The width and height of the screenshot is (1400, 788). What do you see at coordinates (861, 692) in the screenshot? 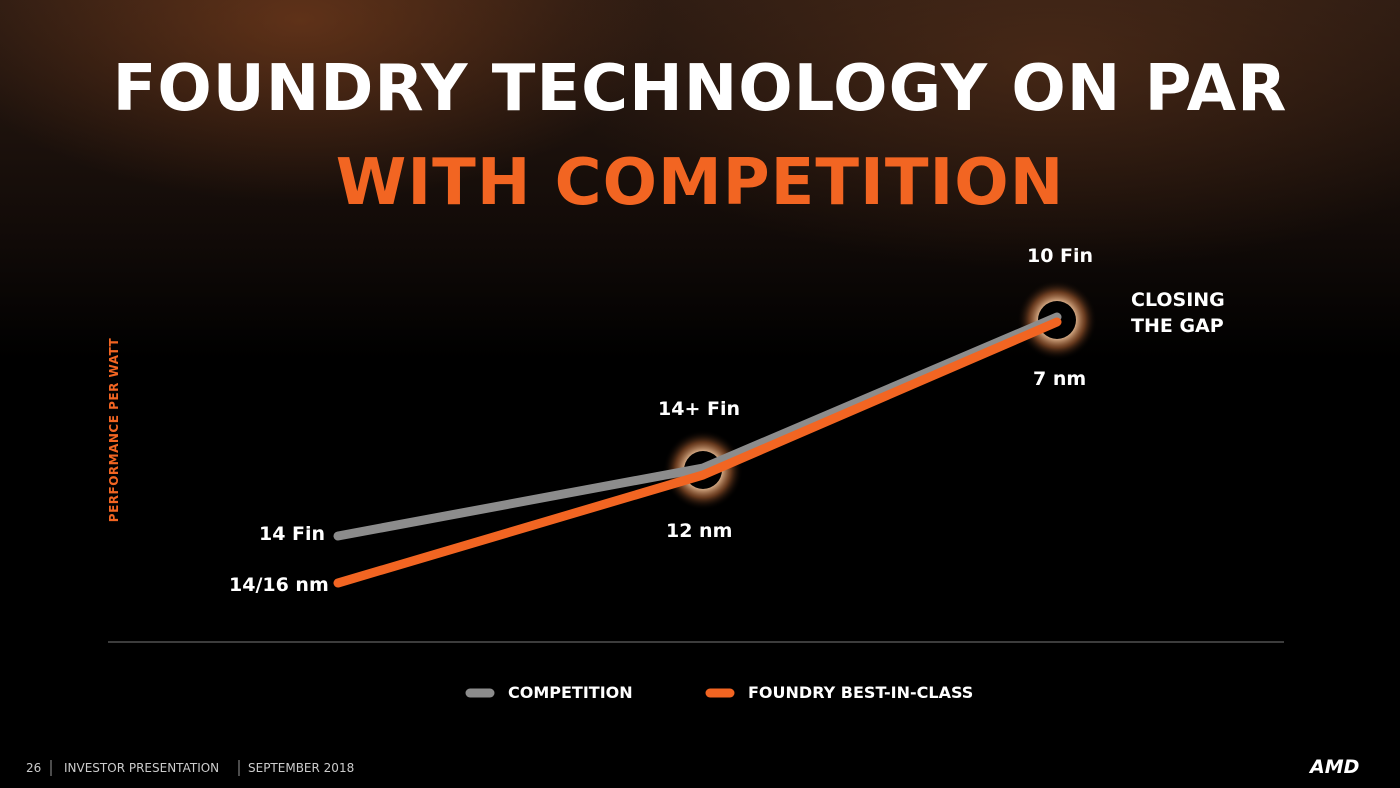
I see `legend-entry: FOUNDRY BEST-IN-CLASS` at bounding box center [861, 692].